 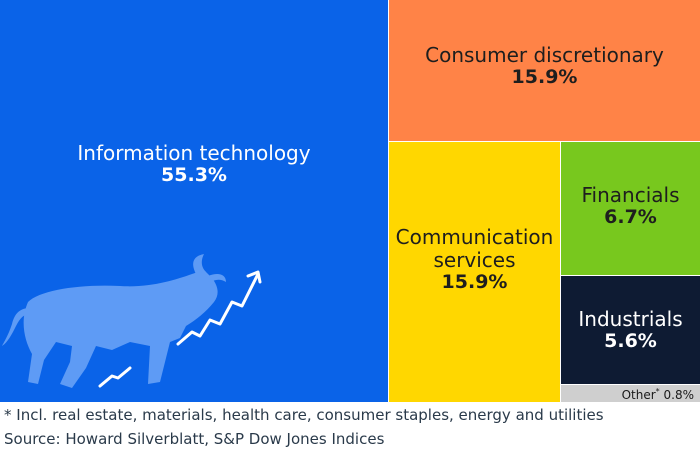 What do you see at coordinates (194, 153) in the screenshot?
I see `category-label: Information technology` at bounding box center [194, 153].